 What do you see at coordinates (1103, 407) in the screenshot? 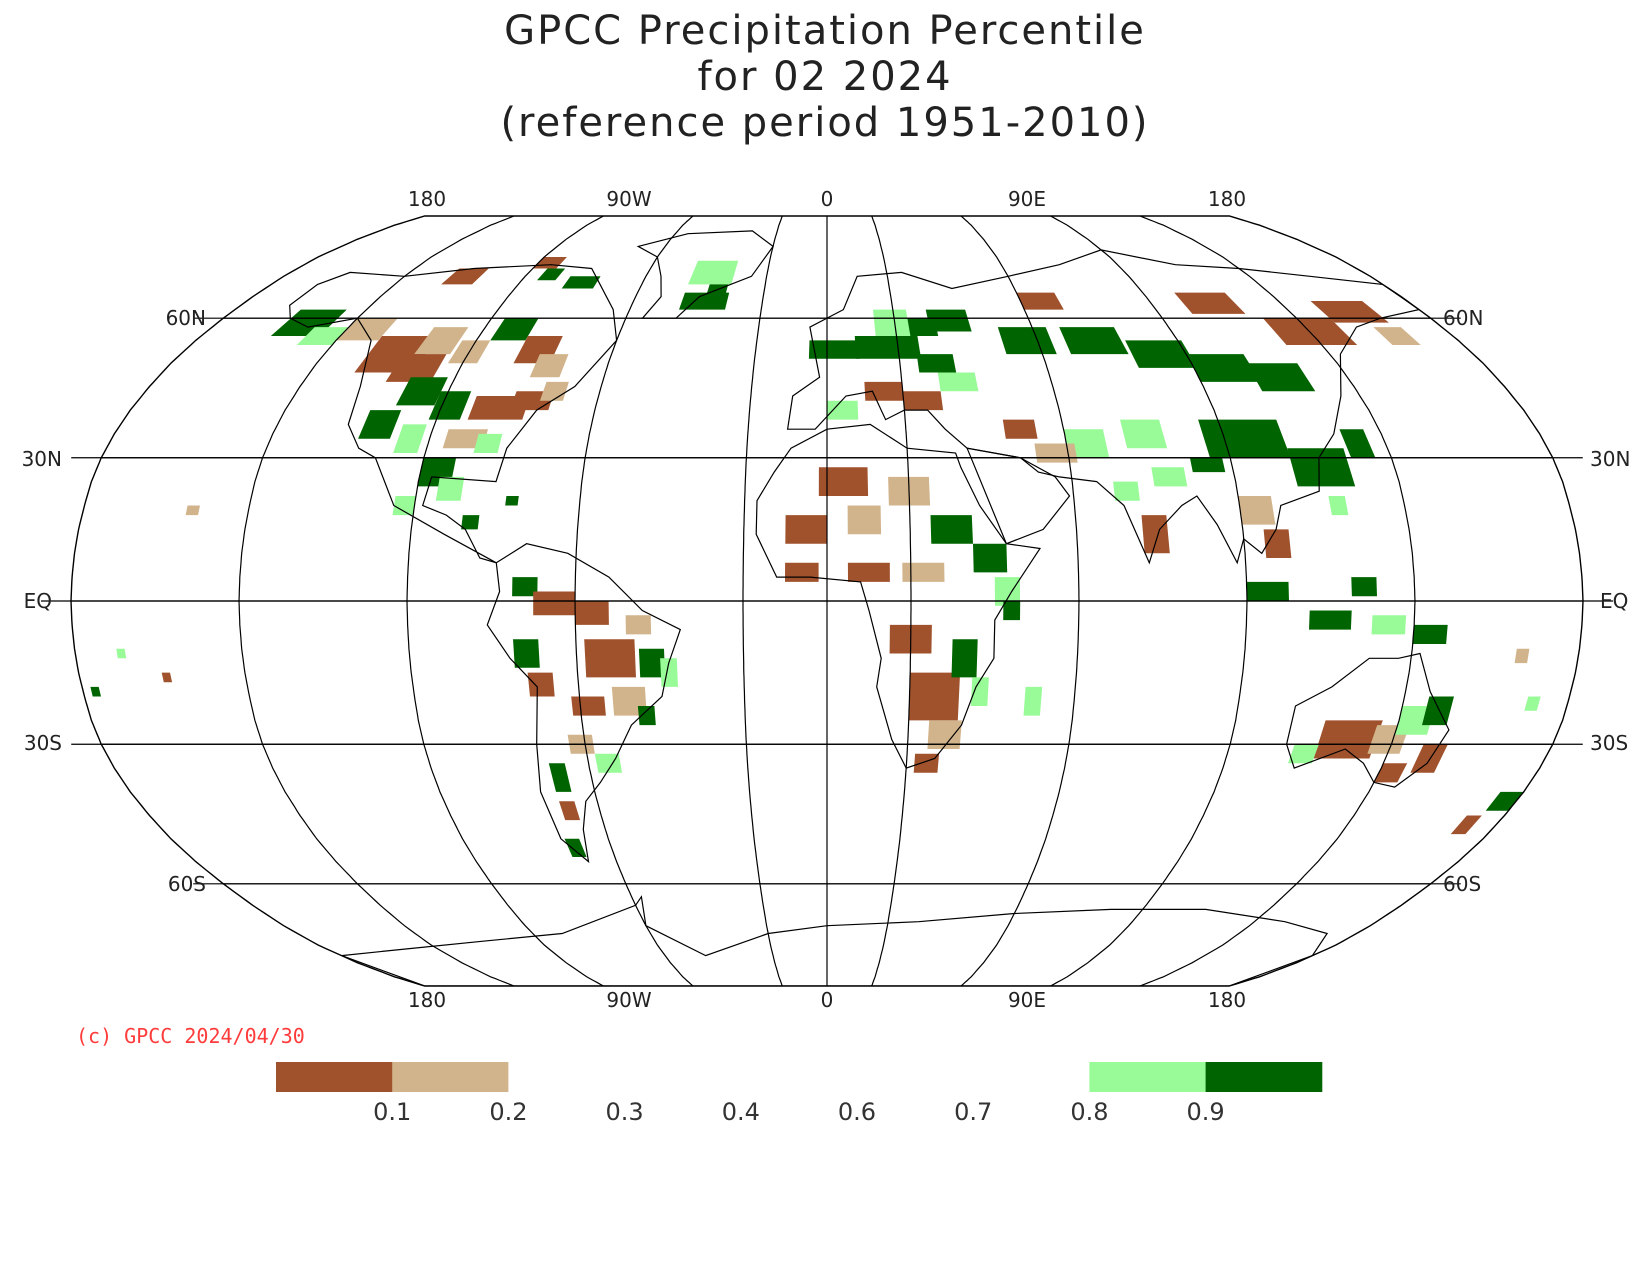
I see `coastline-eurasia` at bounding box center [1103, 407].